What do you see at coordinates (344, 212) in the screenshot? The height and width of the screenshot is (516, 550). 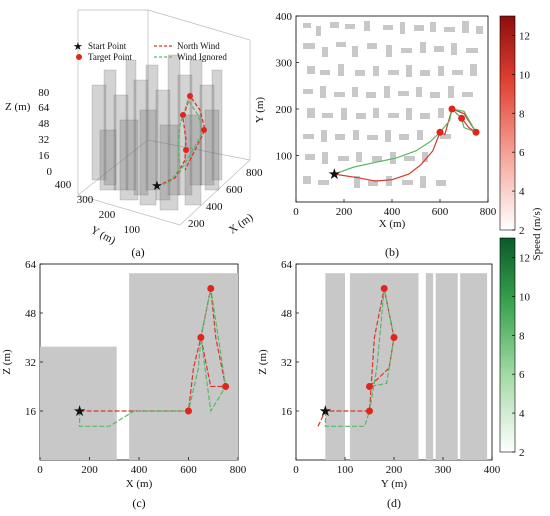 I see `panel-b-xtick-label-1: 200` at bounding box center [344, 212].